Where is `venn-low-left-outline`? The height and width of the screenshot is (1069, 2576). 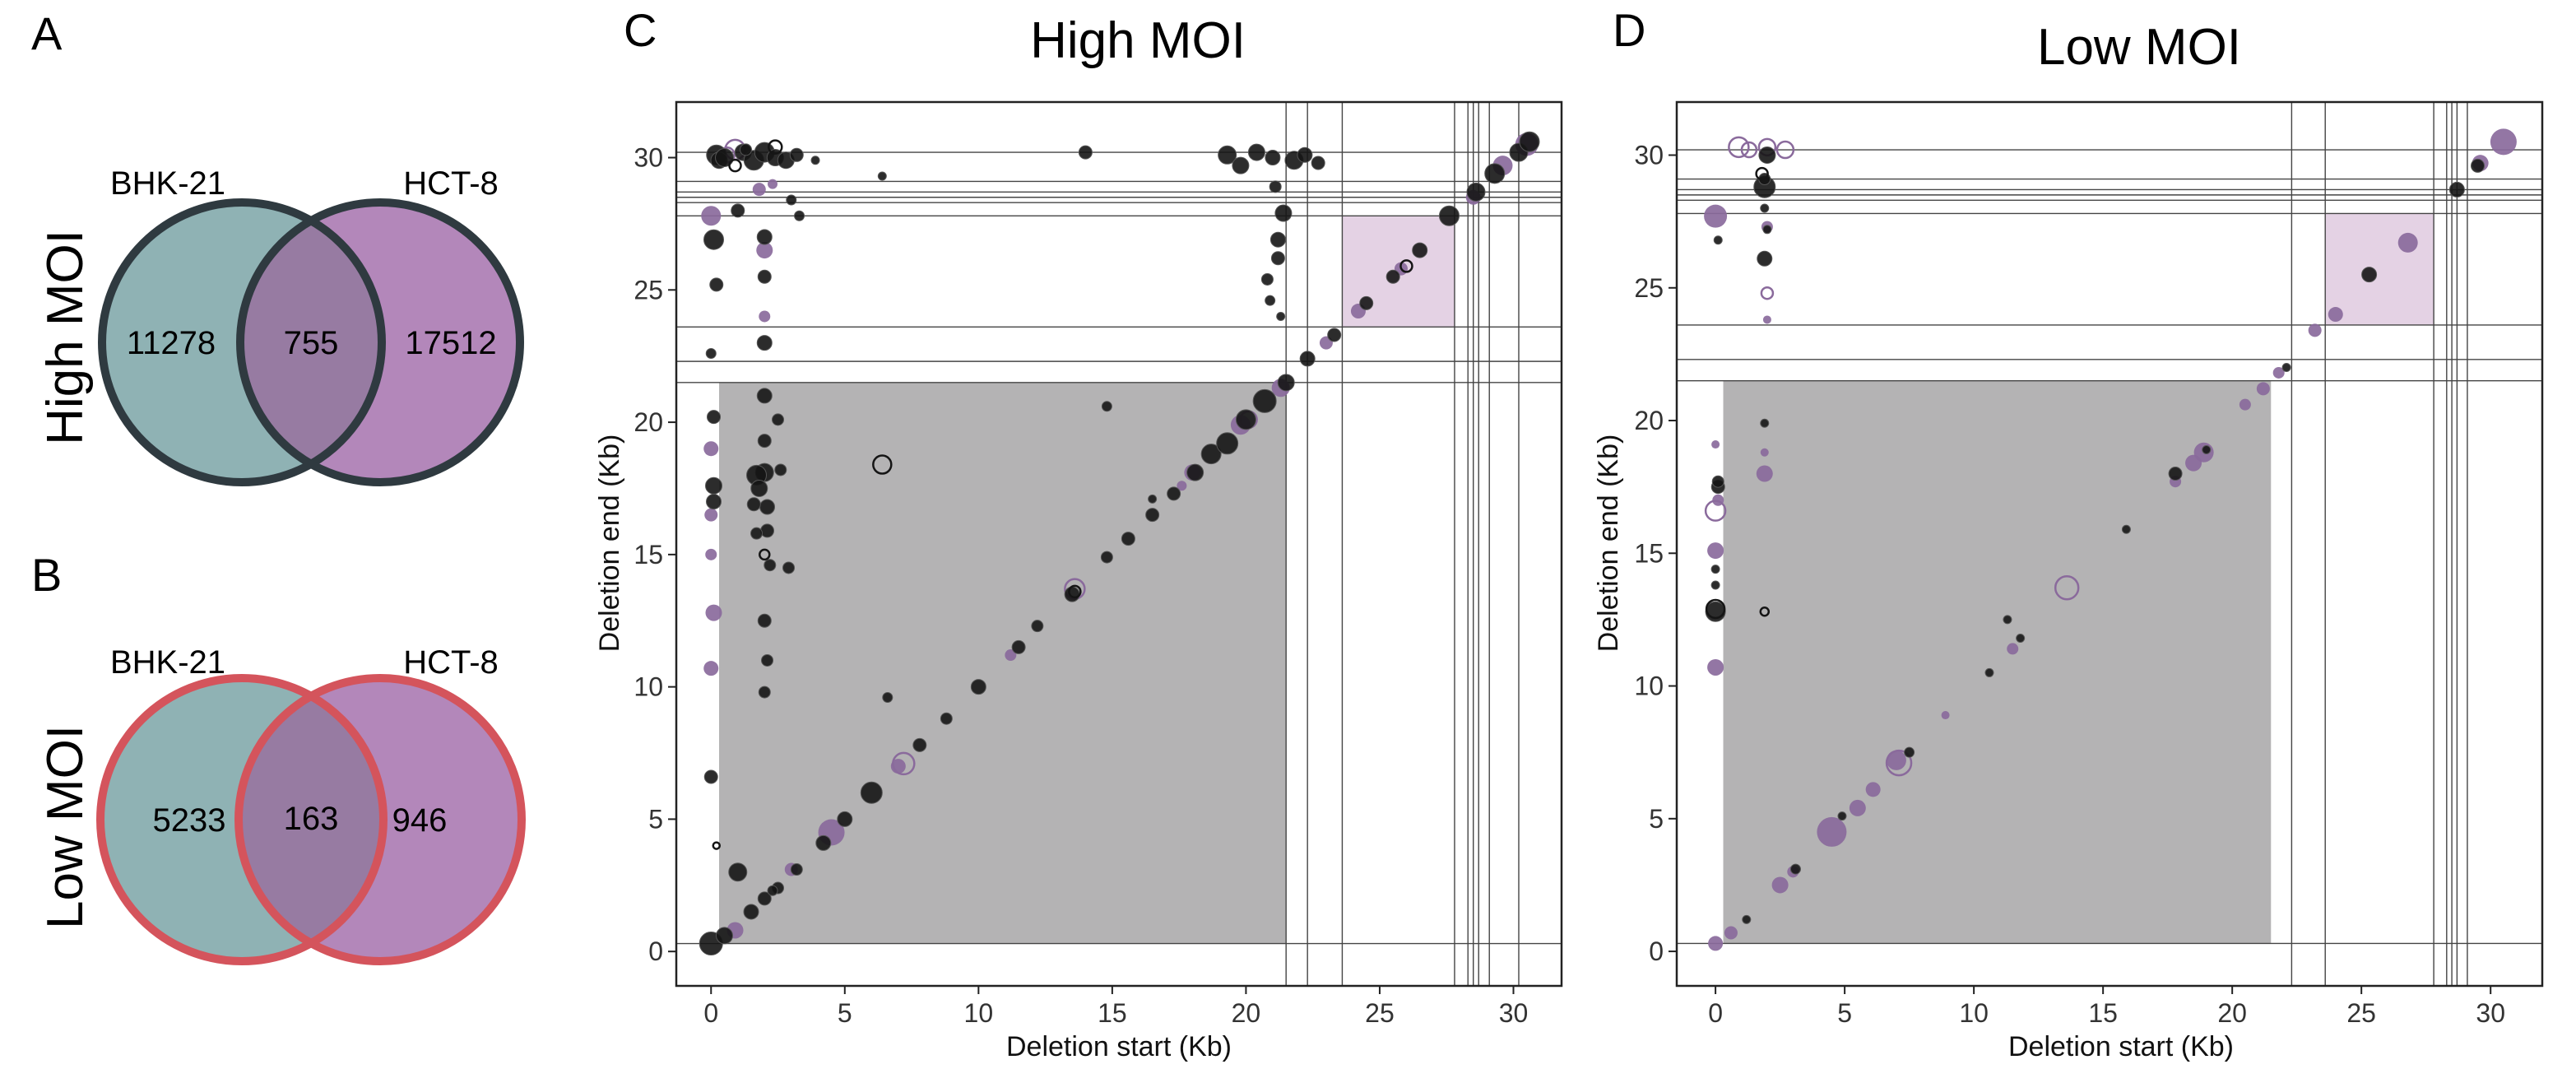 venn-low-left-outline is located at coordinates (242, 820).